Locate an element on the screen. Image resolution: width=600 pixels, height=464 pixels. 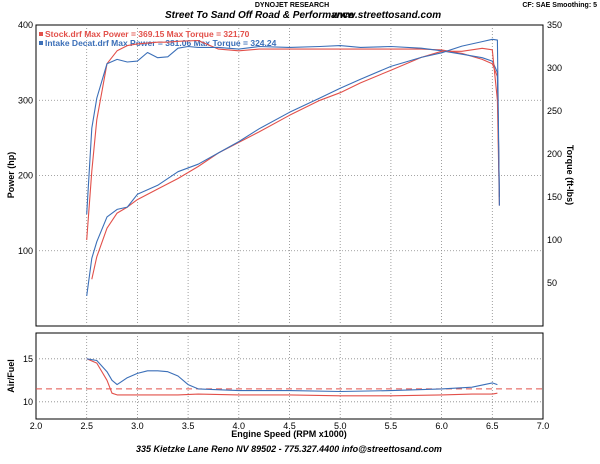
x-tick-label: 4.5 is located at coordinates (289, 426).